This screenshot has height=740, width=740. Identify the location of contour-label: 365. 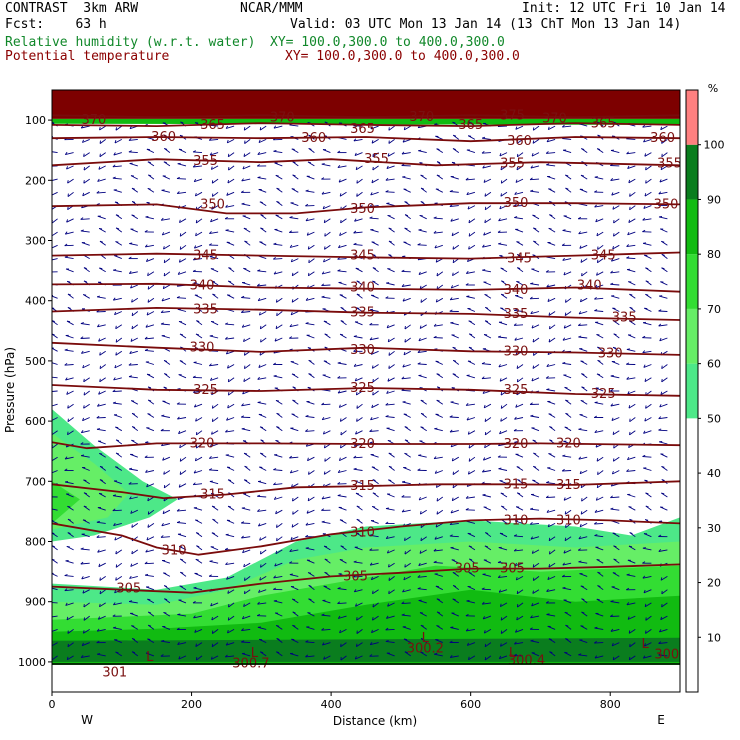
(362, 129).